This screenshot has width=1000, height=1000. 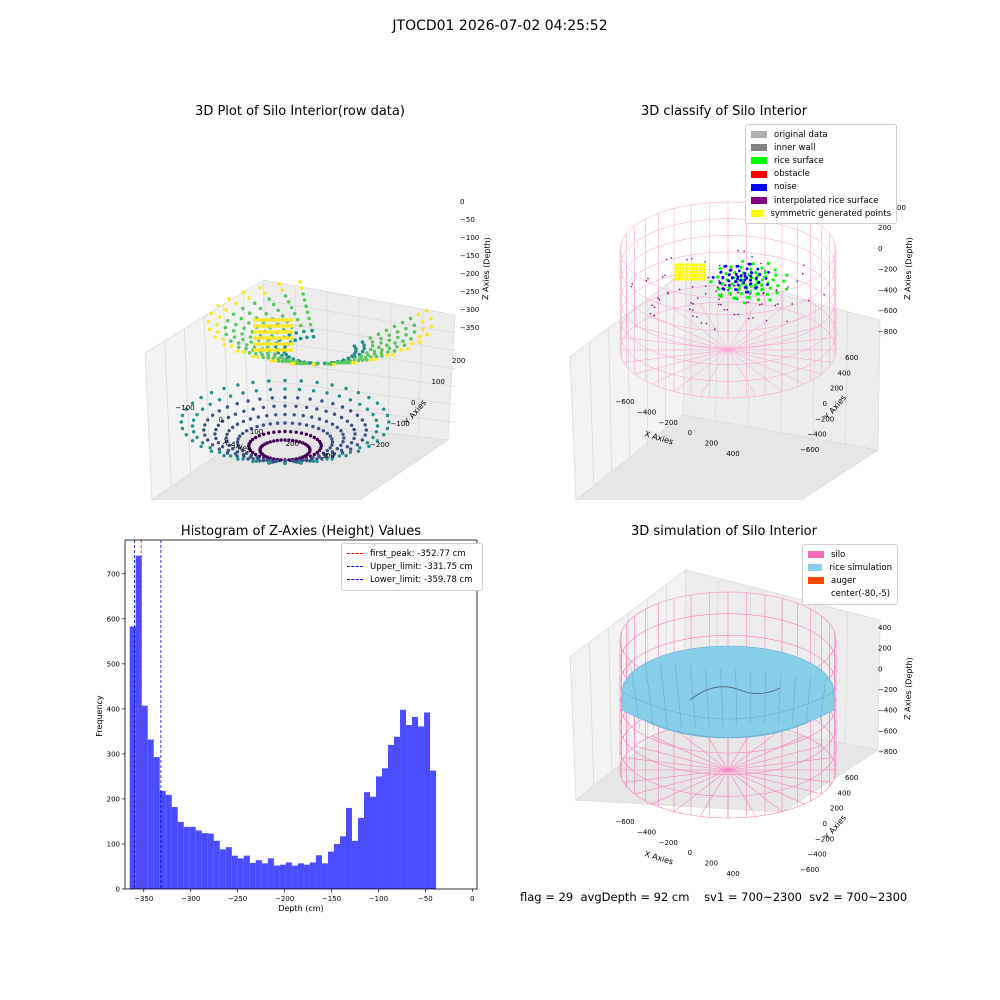 I want to click on legend-entry: auger, so click(x=850, y=580).